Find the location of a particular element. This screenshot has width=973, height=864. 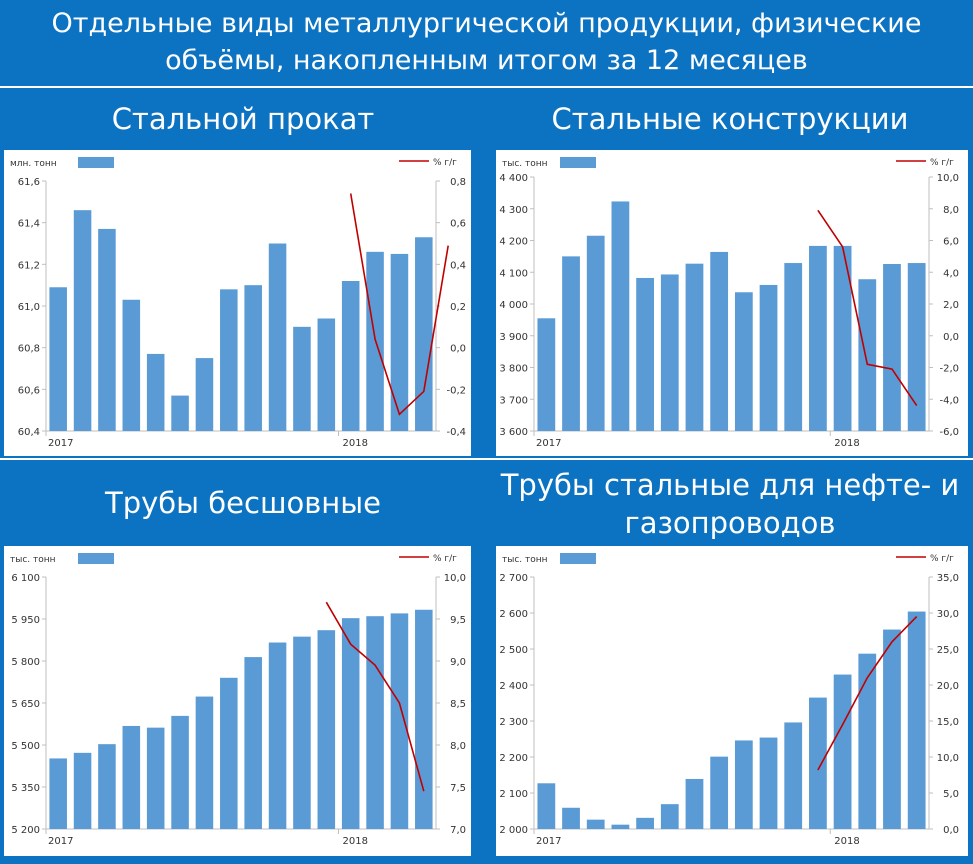

y2-tick-label: 0,6 is located at coordinates (458, 224).